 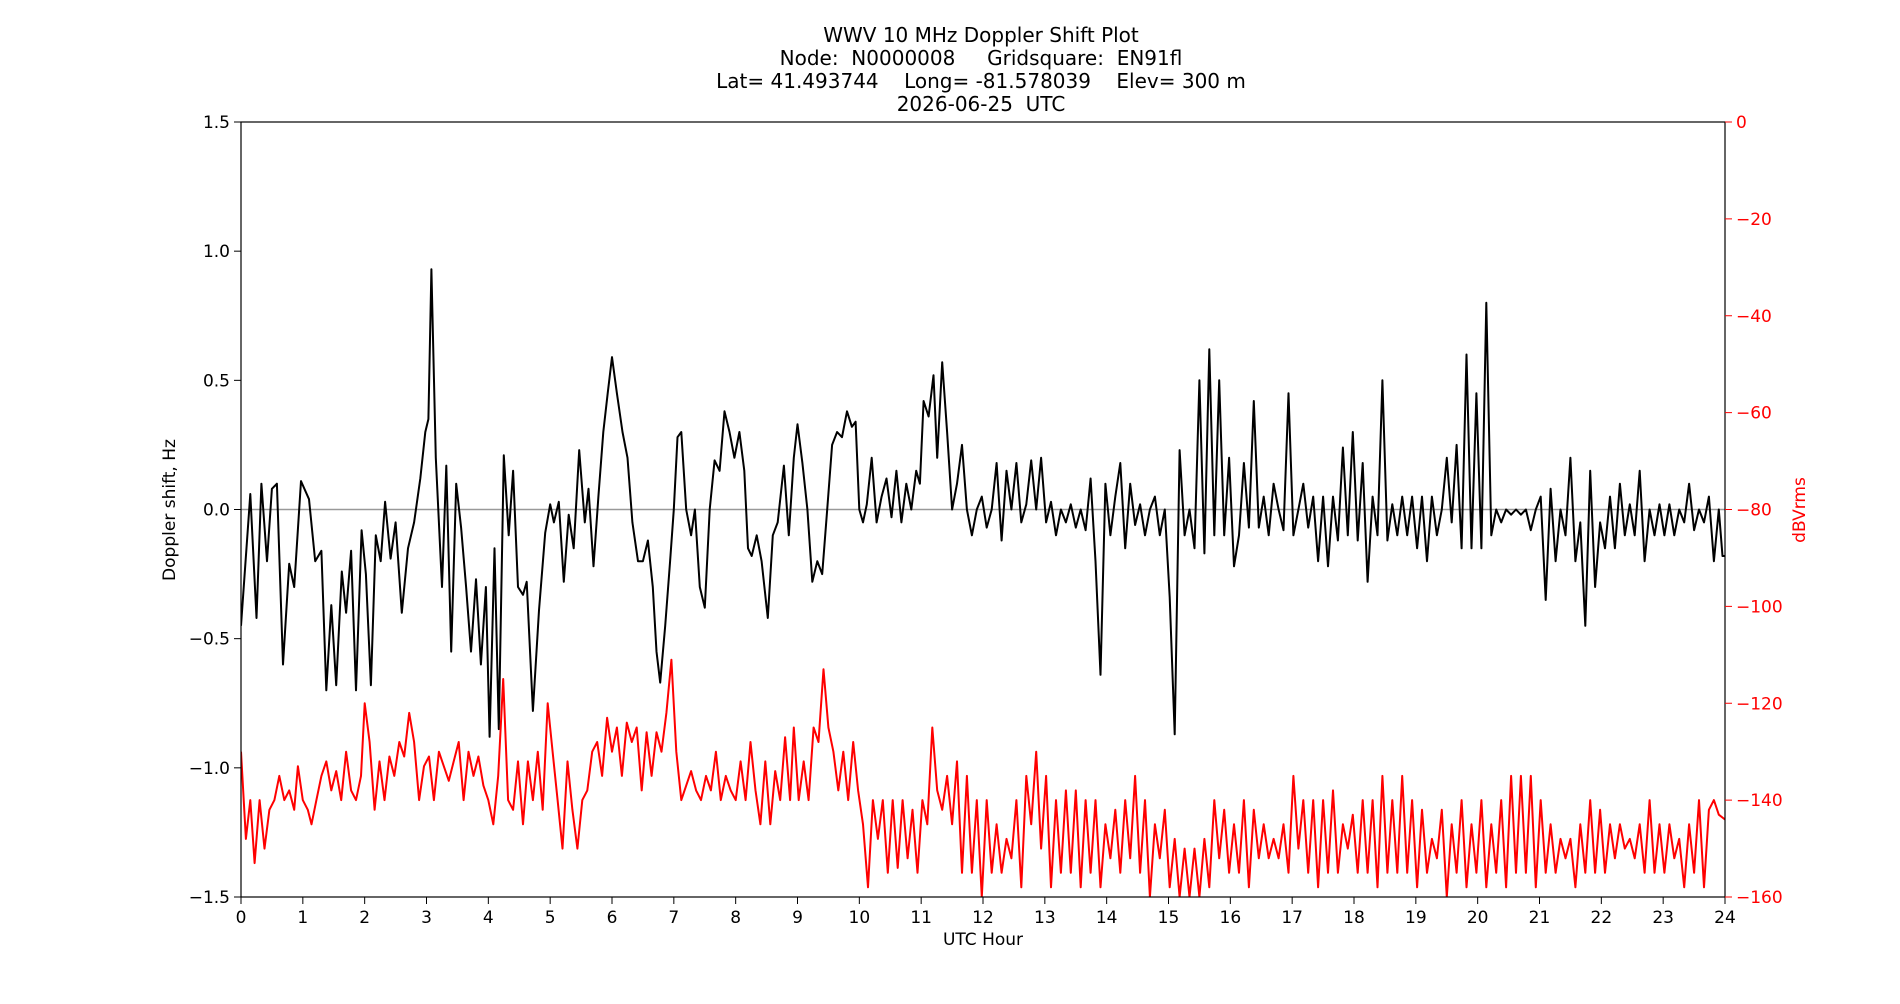 I want to click on y-tick-label: −0.5, so click(x=209, y=640).